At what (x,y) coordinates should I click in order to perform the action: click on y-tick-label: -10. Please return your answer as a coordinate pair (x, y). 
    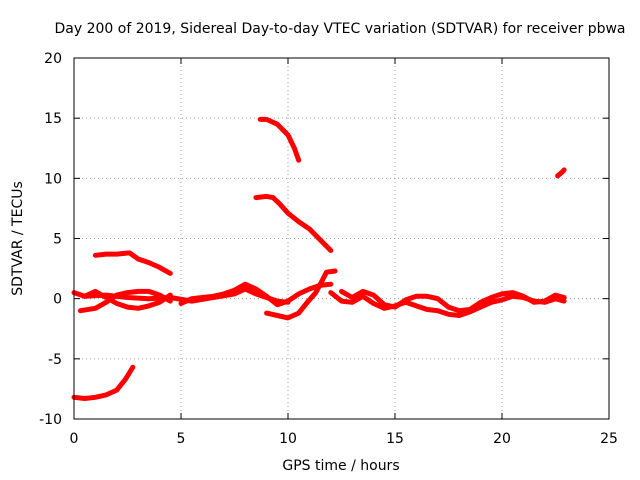
    Looking at the image, I should click on (50, 420).